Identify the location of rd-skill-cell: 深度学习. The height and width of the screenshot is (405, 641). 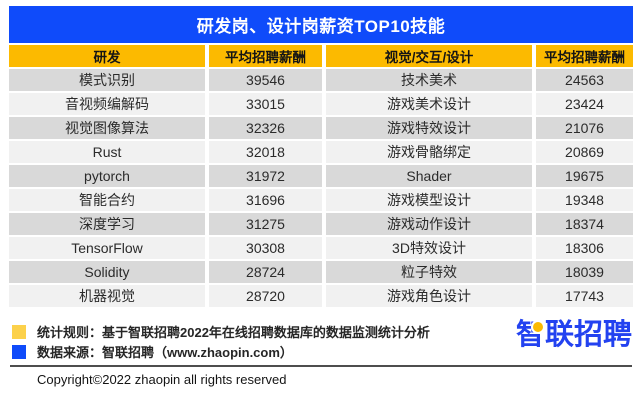
(107, 224).